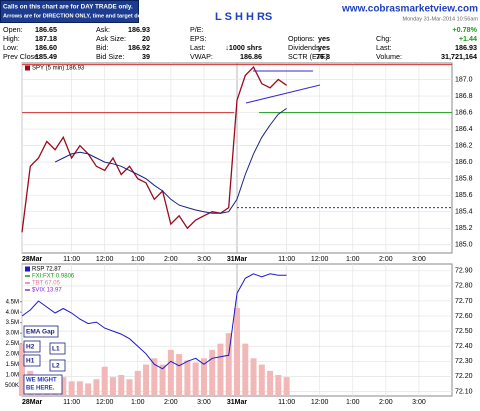  What do you see at coordinates (464, 286) in the screenshot?
I see `y-tick-label: 72.80` at bounding box center [464, 286].